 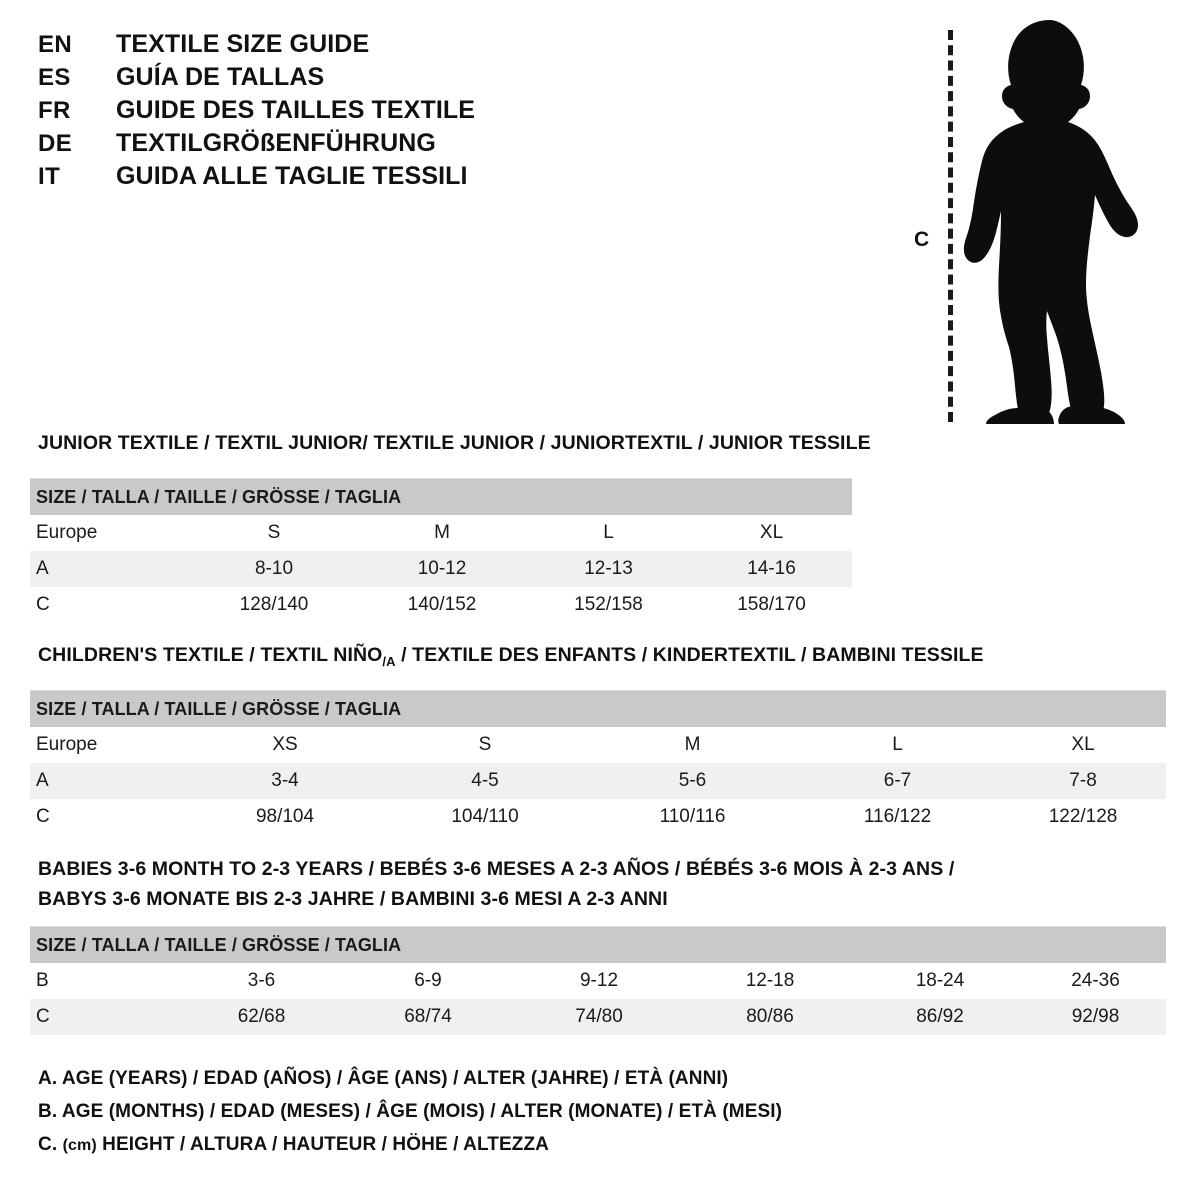 I want to click on language-code: DE, so click(x=55, y=143).